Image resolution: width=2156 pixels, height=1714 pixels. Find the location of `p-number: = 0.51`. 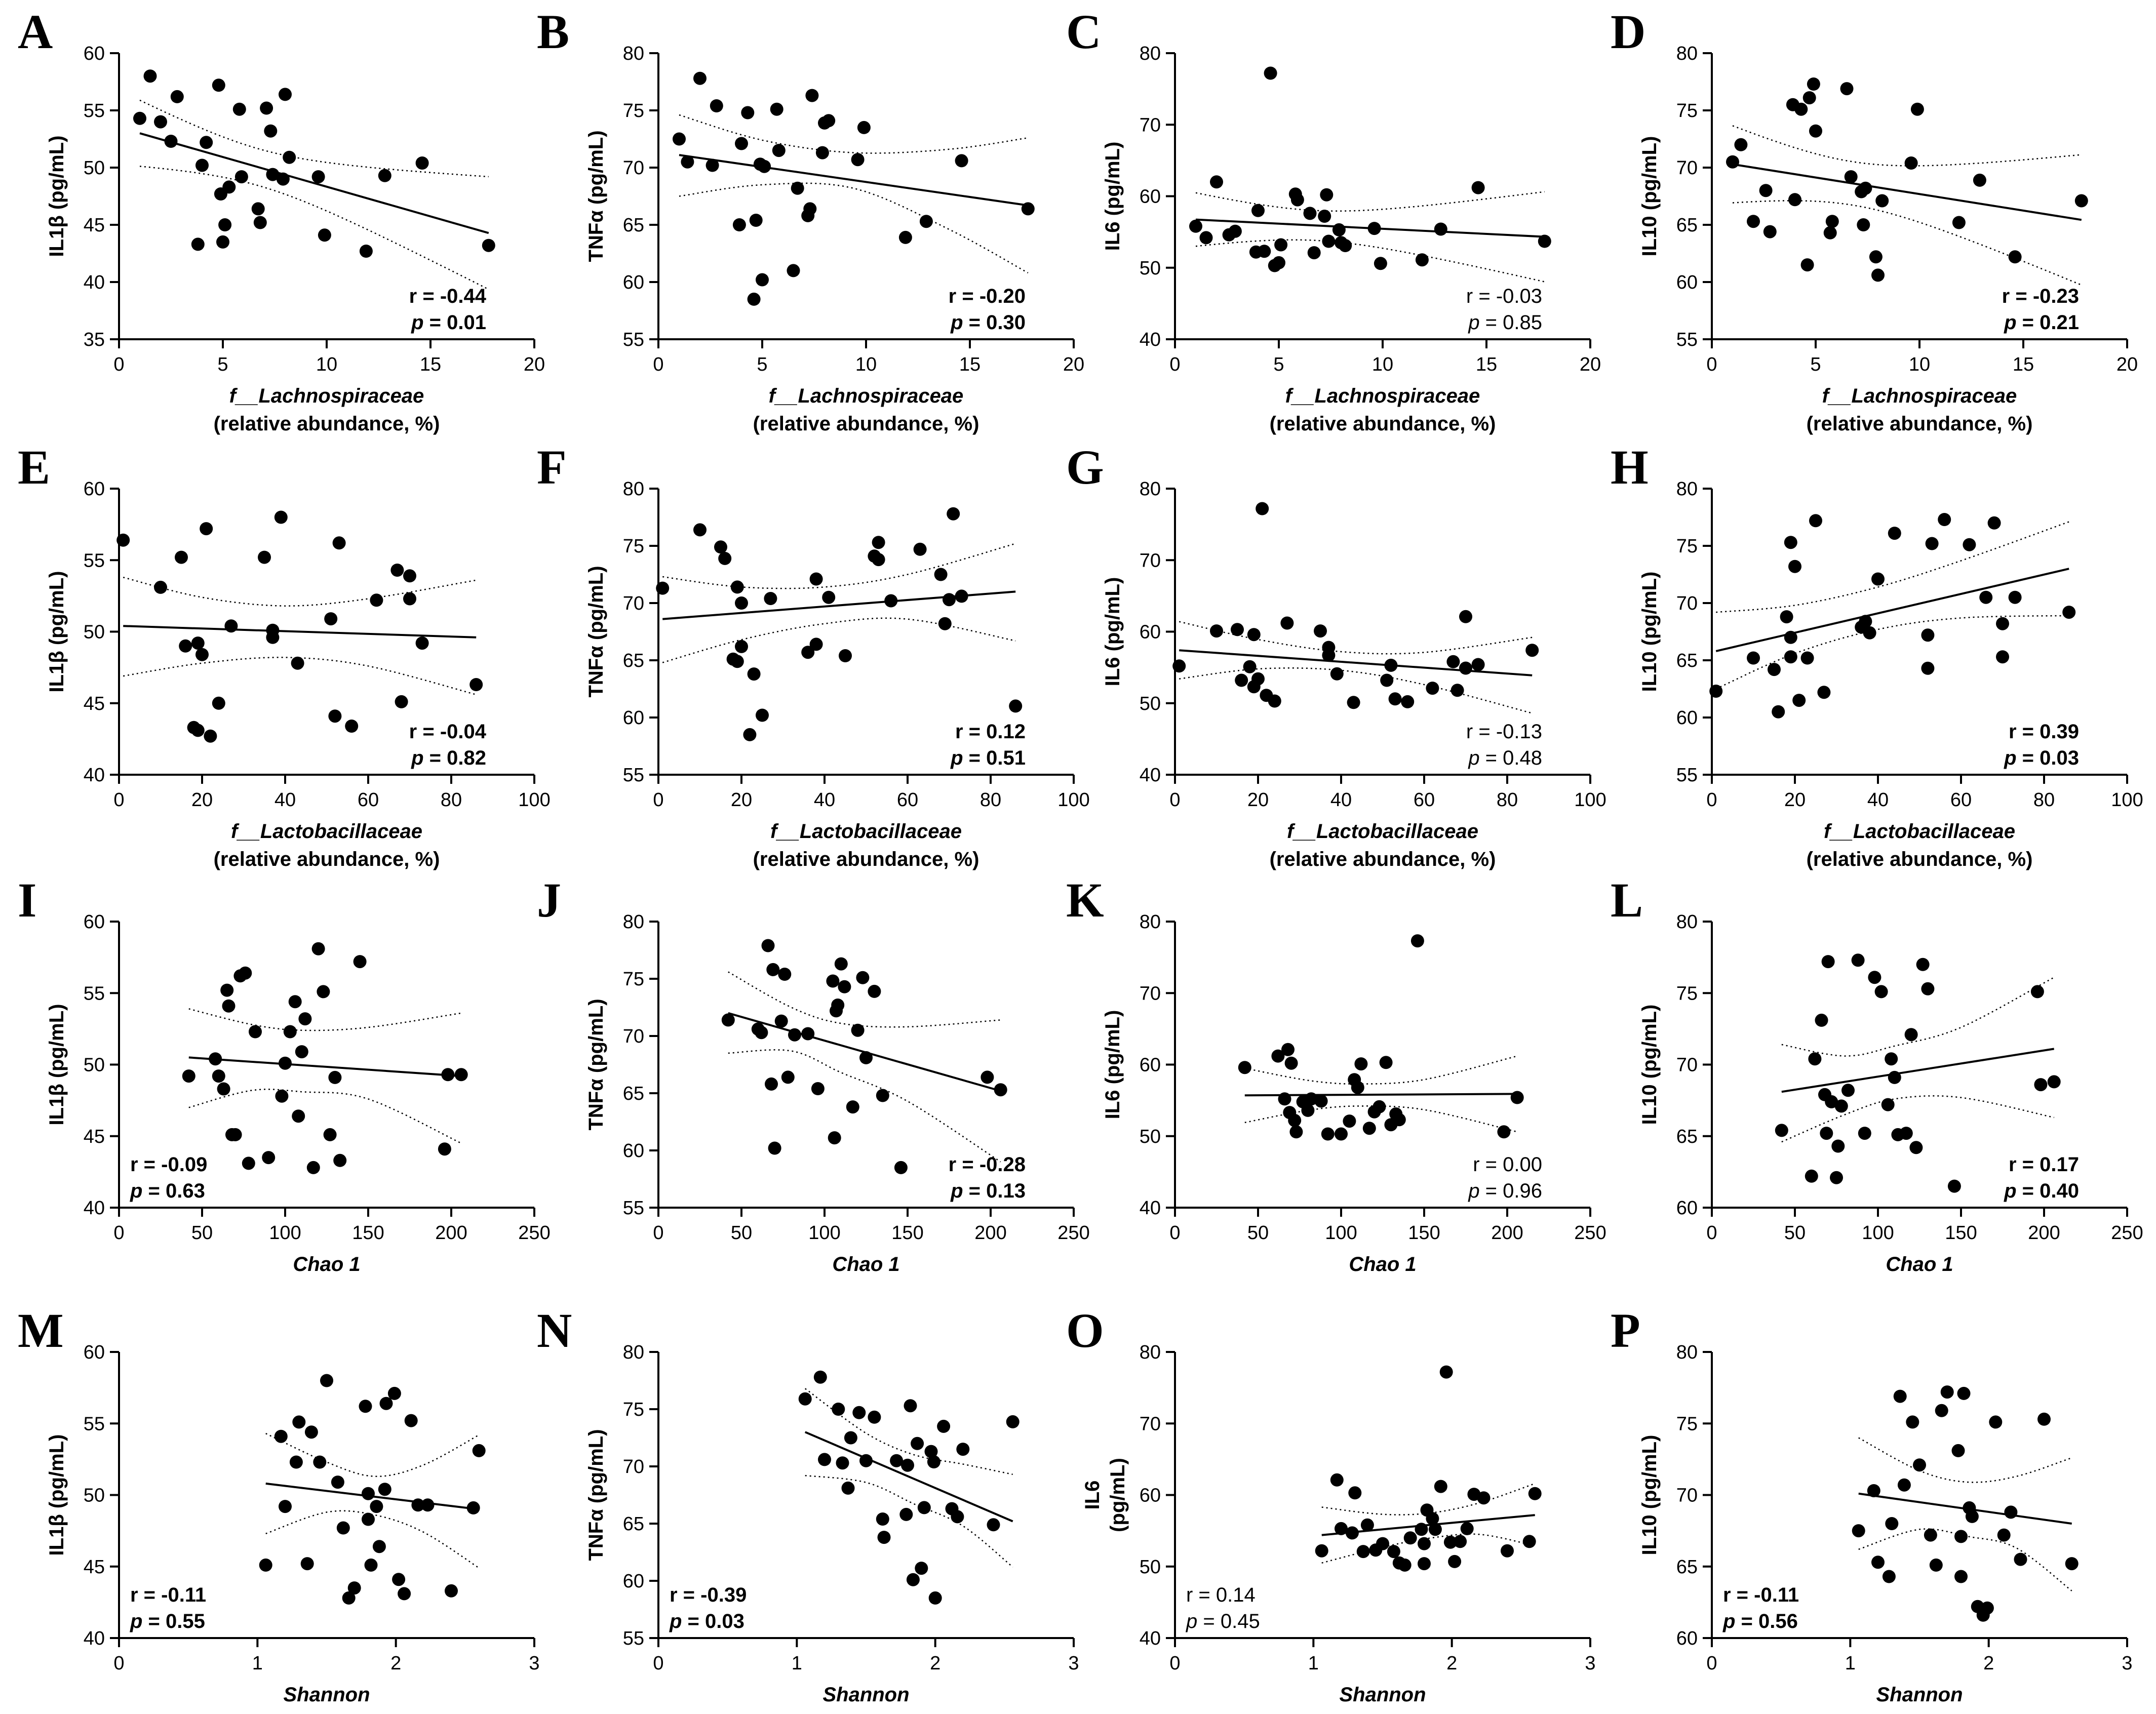

p-number: = 0.51 is located at coordinates (994, 758).